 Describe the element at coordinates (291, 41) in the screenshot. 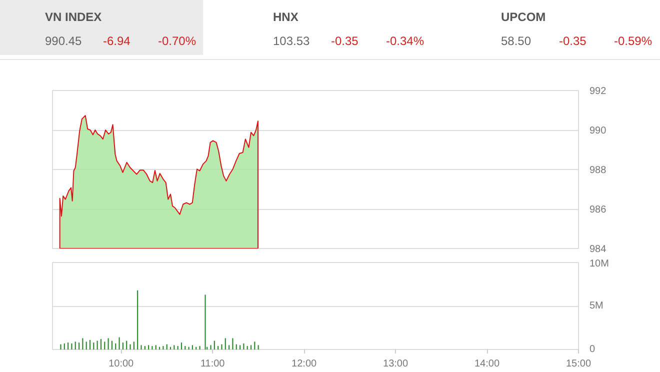

I see `text: 103.53` at that location.